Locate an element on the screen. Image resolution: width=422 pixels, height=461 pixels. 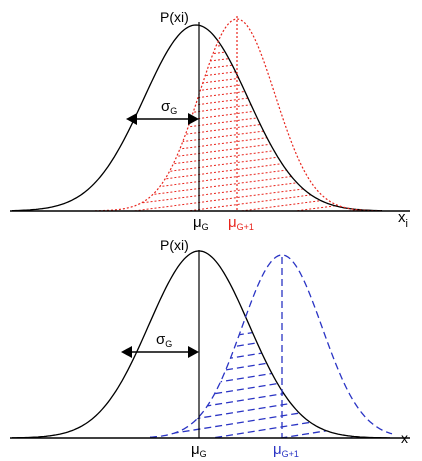
top-sigma-arrowhead-left is located at coordinates (131, 119).